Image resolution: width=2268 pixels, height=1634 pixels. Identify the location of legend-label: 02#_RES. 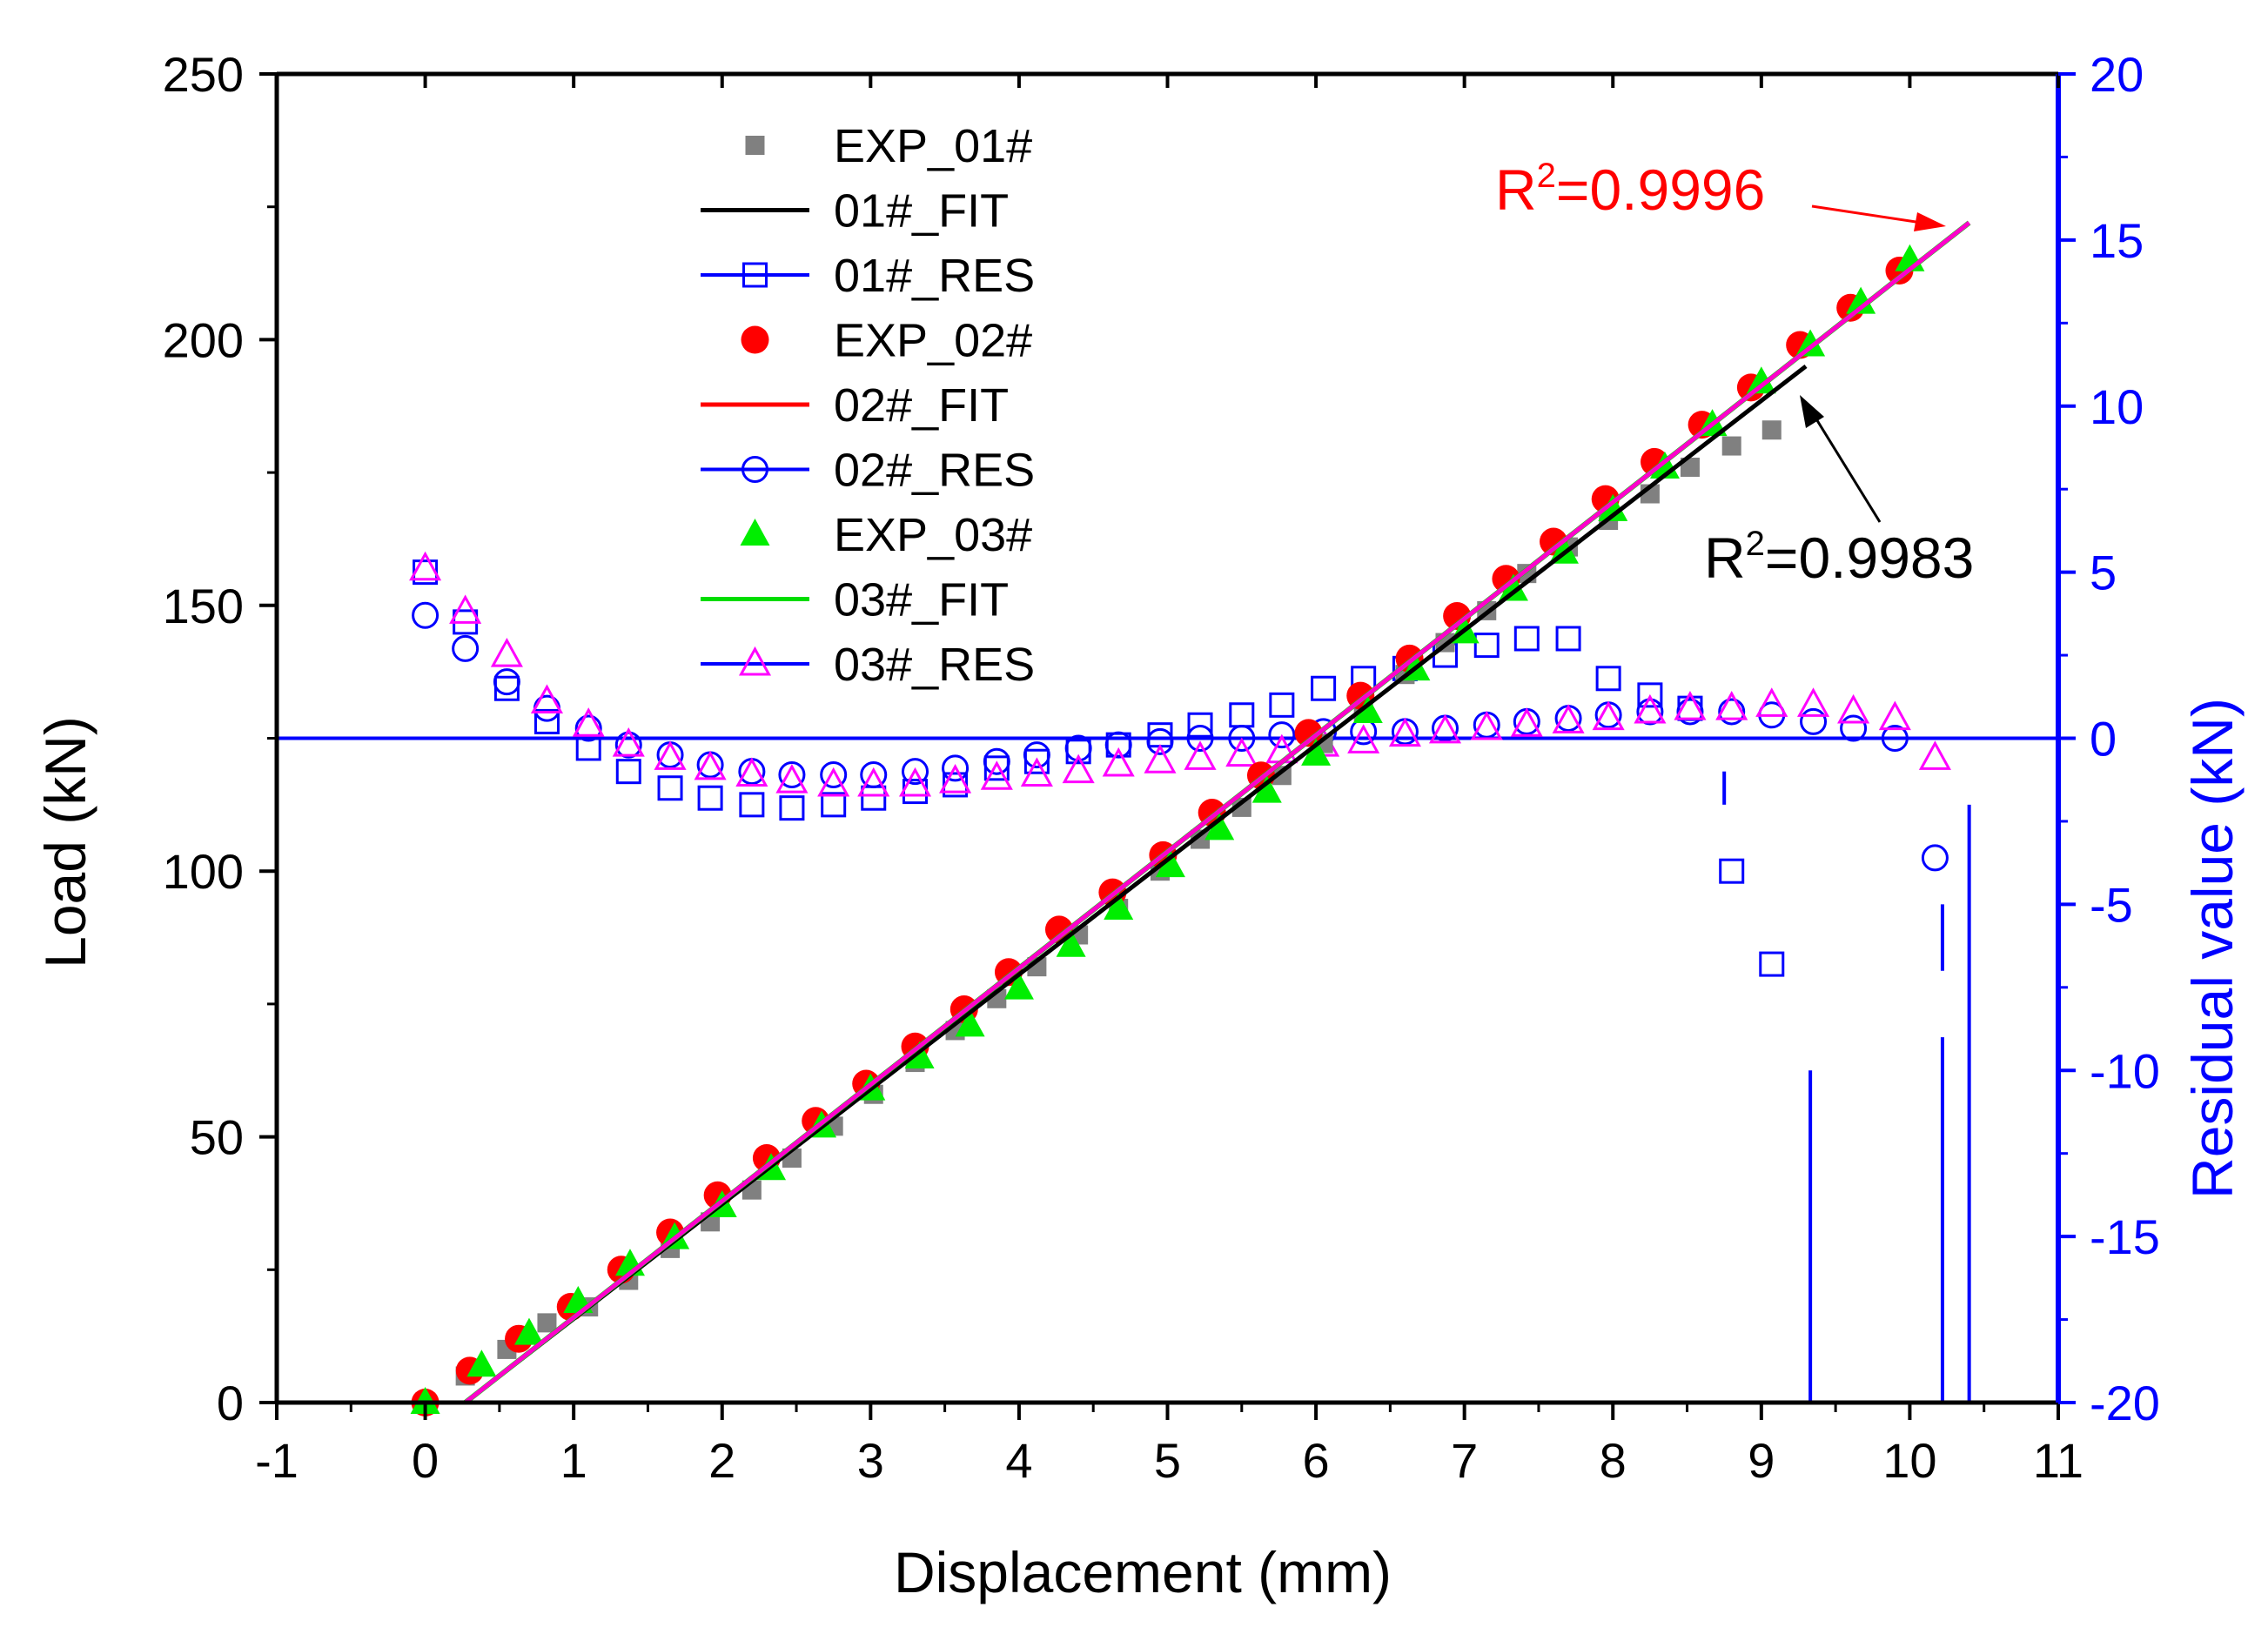
(934, 471).